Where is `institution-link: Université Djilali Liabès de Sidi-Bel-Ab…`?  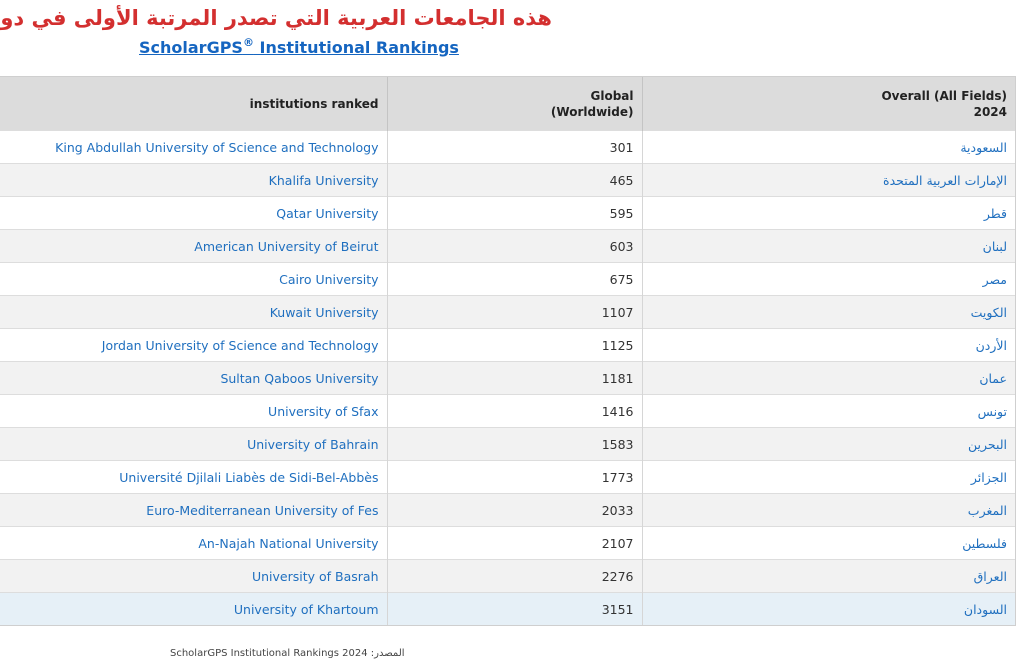
institution-link: Université Djilali Liabès de Sidi-Bel-Ab… is located at coordinates (194, 477).